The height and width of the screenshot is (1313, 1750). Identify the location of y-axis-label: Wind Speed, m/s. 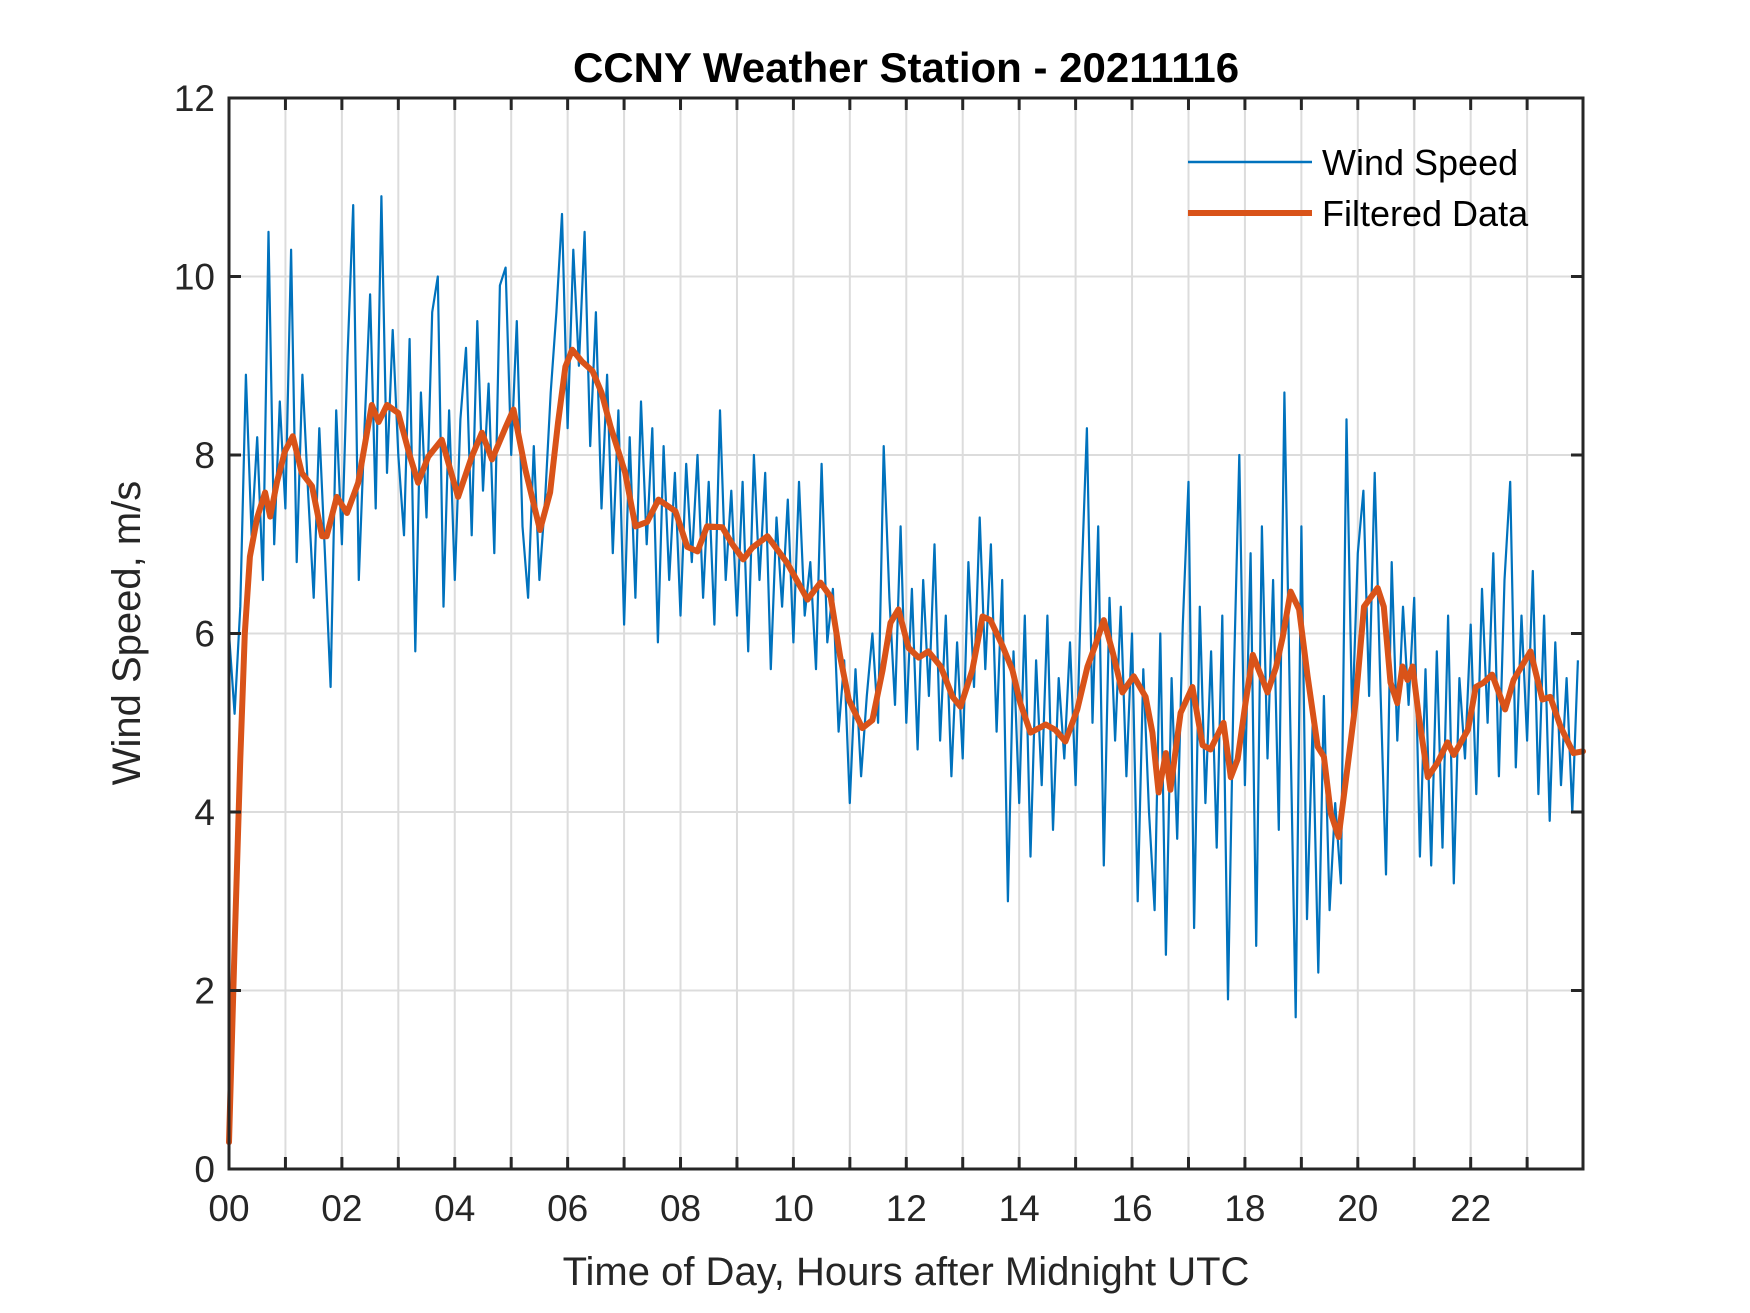
(127, 633).